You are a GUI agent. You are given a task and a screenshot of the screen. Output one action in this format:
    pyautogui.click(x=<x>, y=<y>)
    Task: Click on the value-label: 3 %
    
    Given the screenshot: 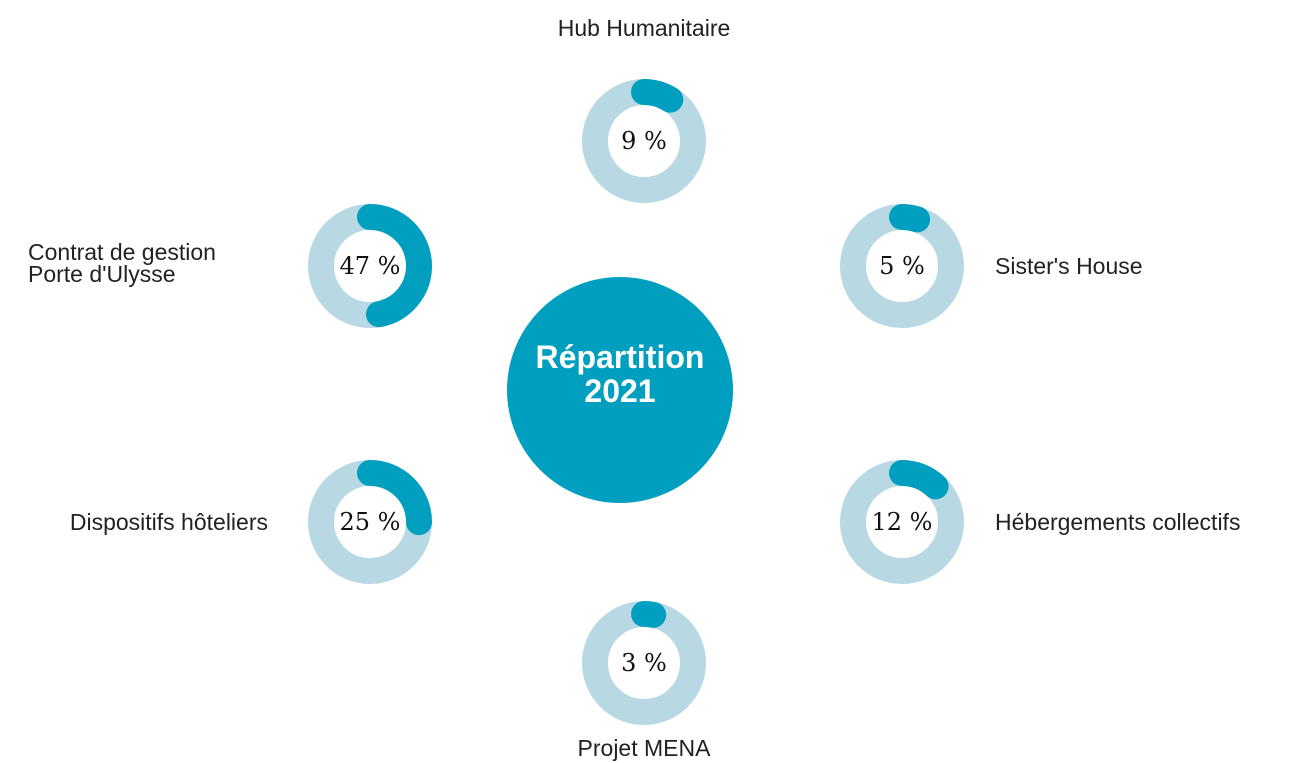 What is the action you would take?
    pyautogui.click(x=644, y=663)
    